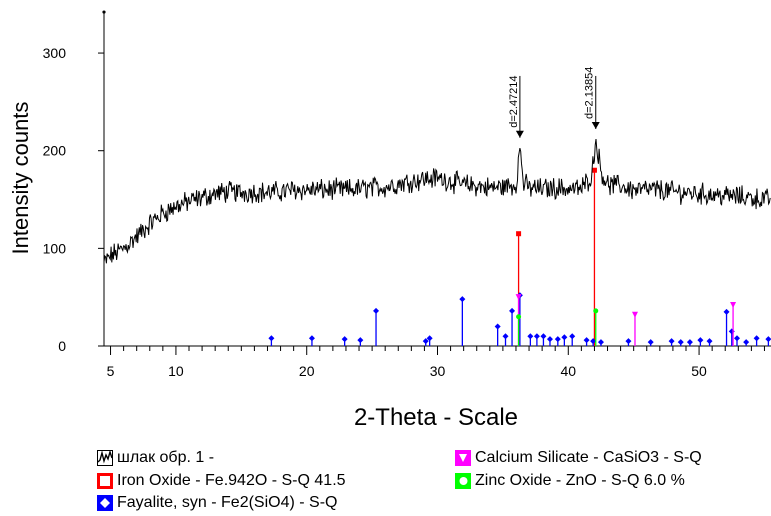  Describe the element at coordinates (55, 53) in the screenshot. I see `y-tick-label: 300` at that location.